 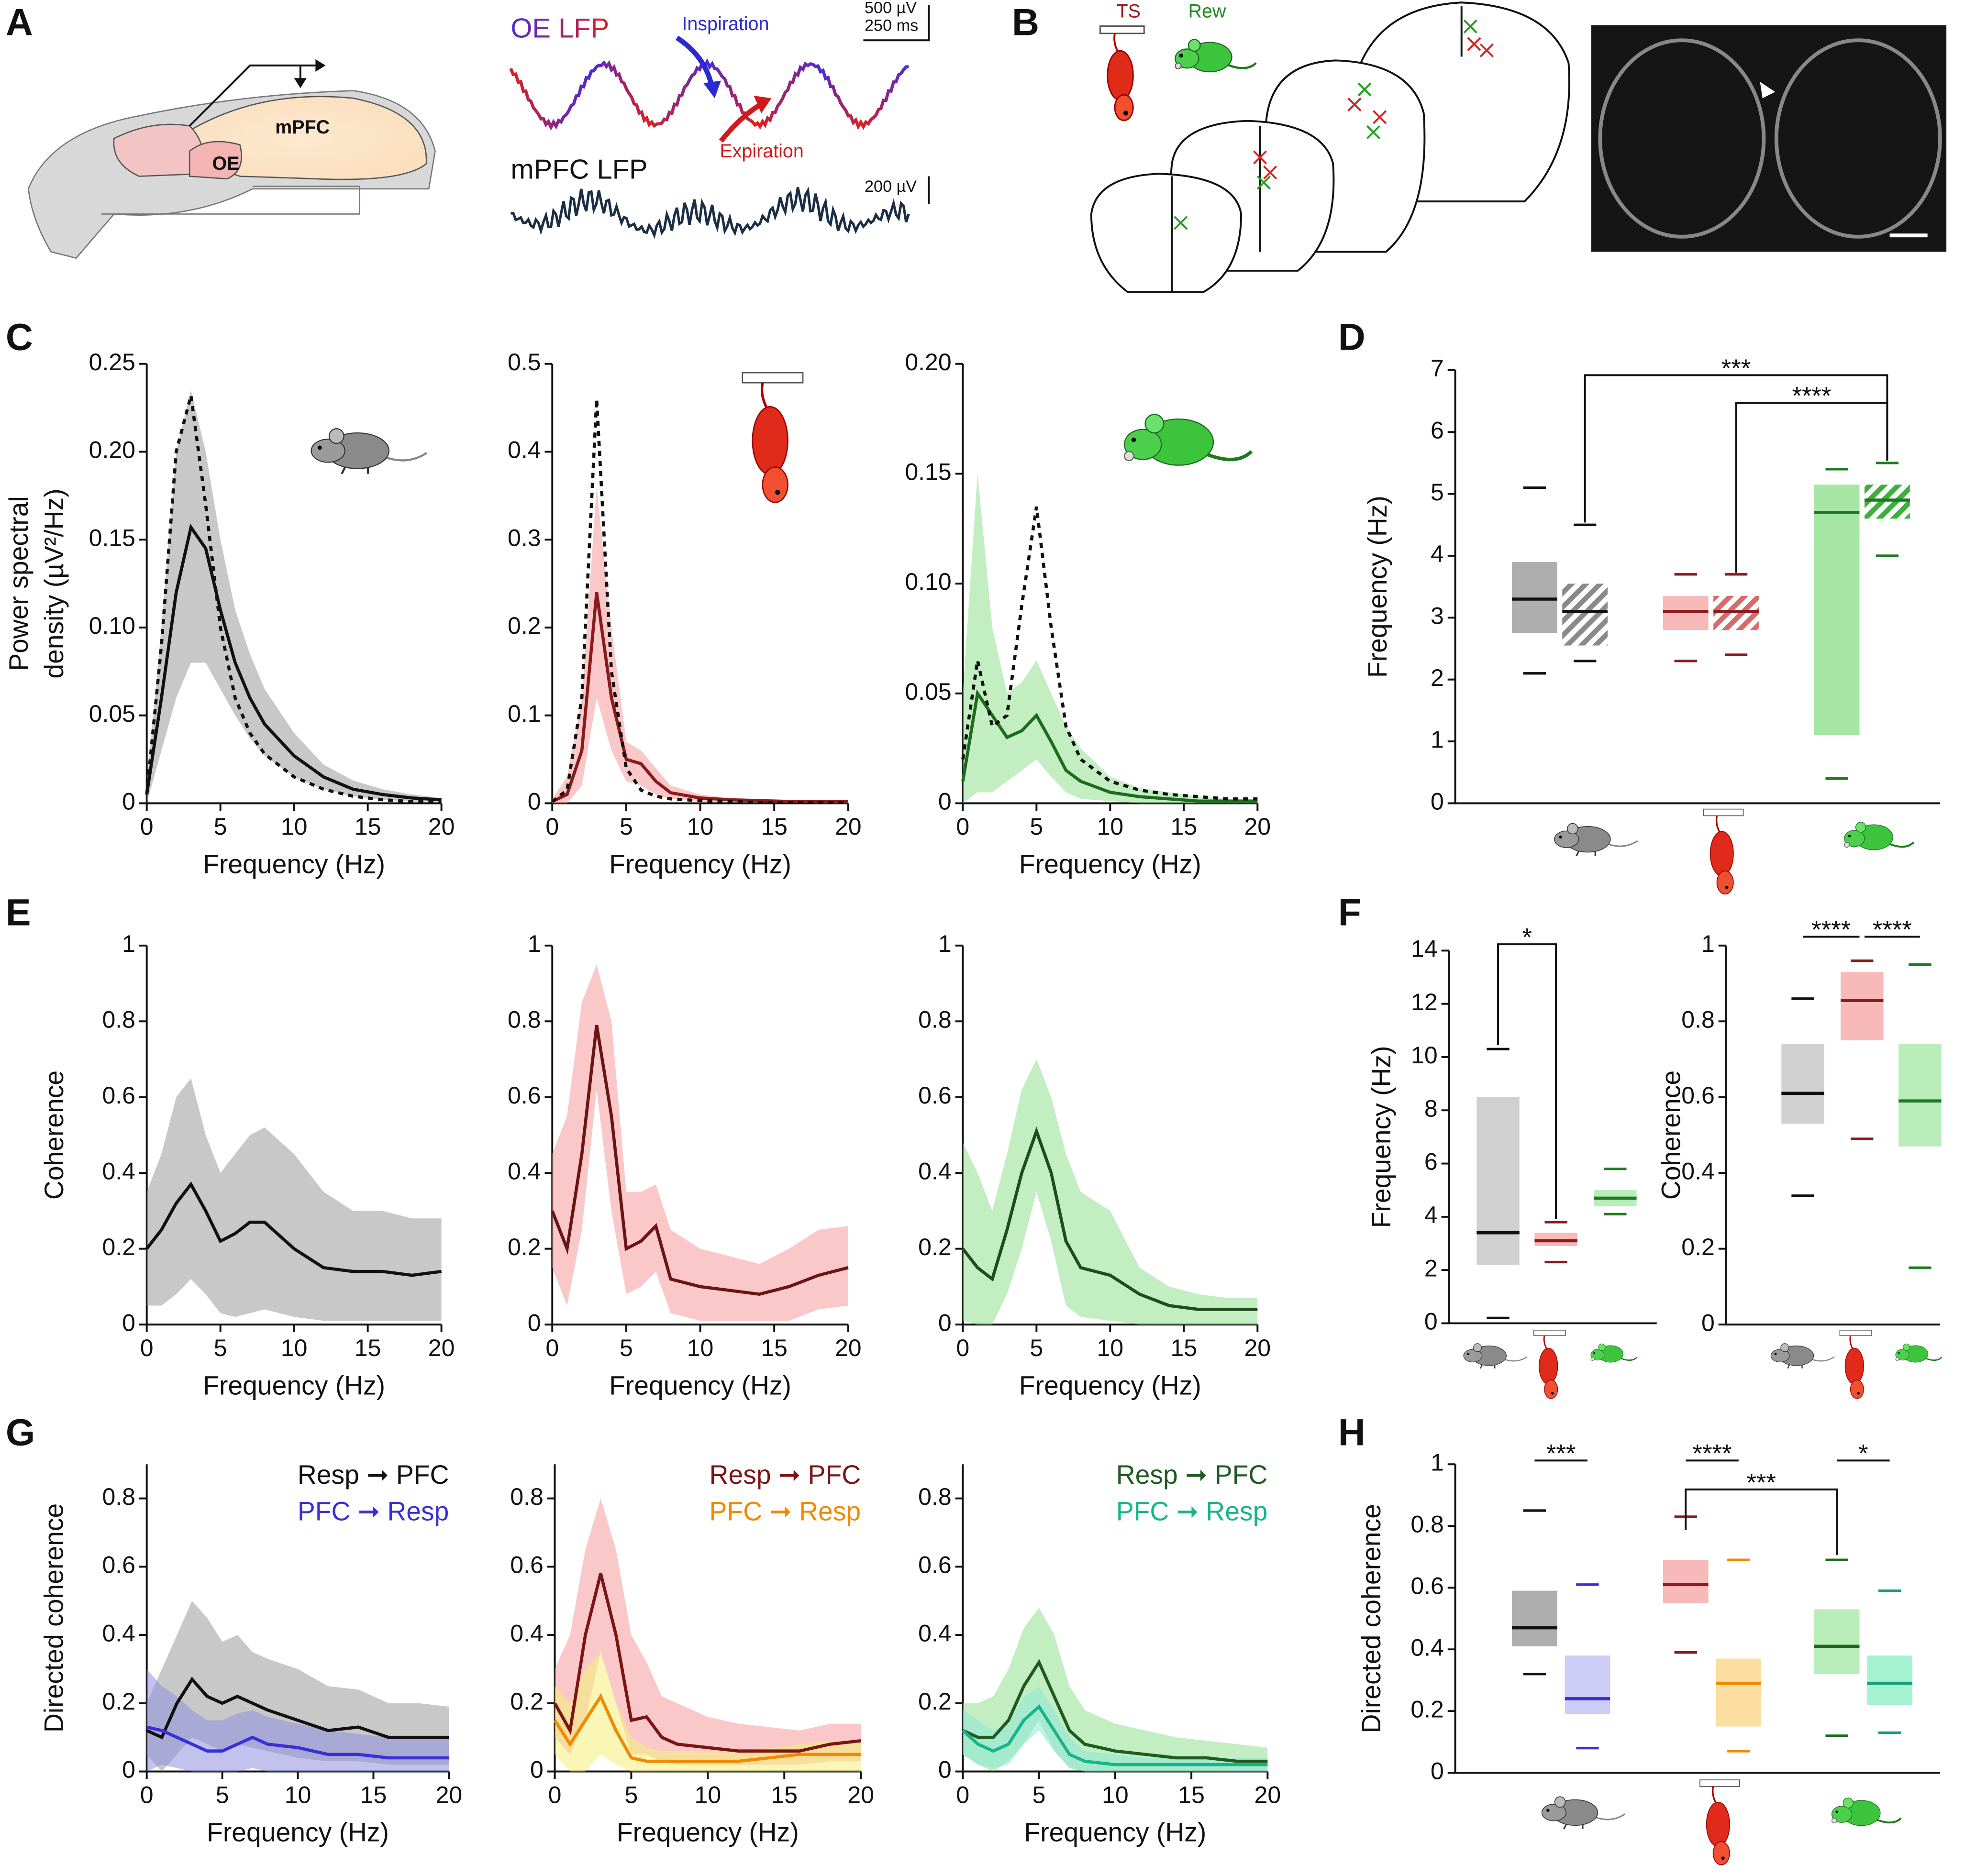 I want to click on electrode, so click(x=253, y=95).